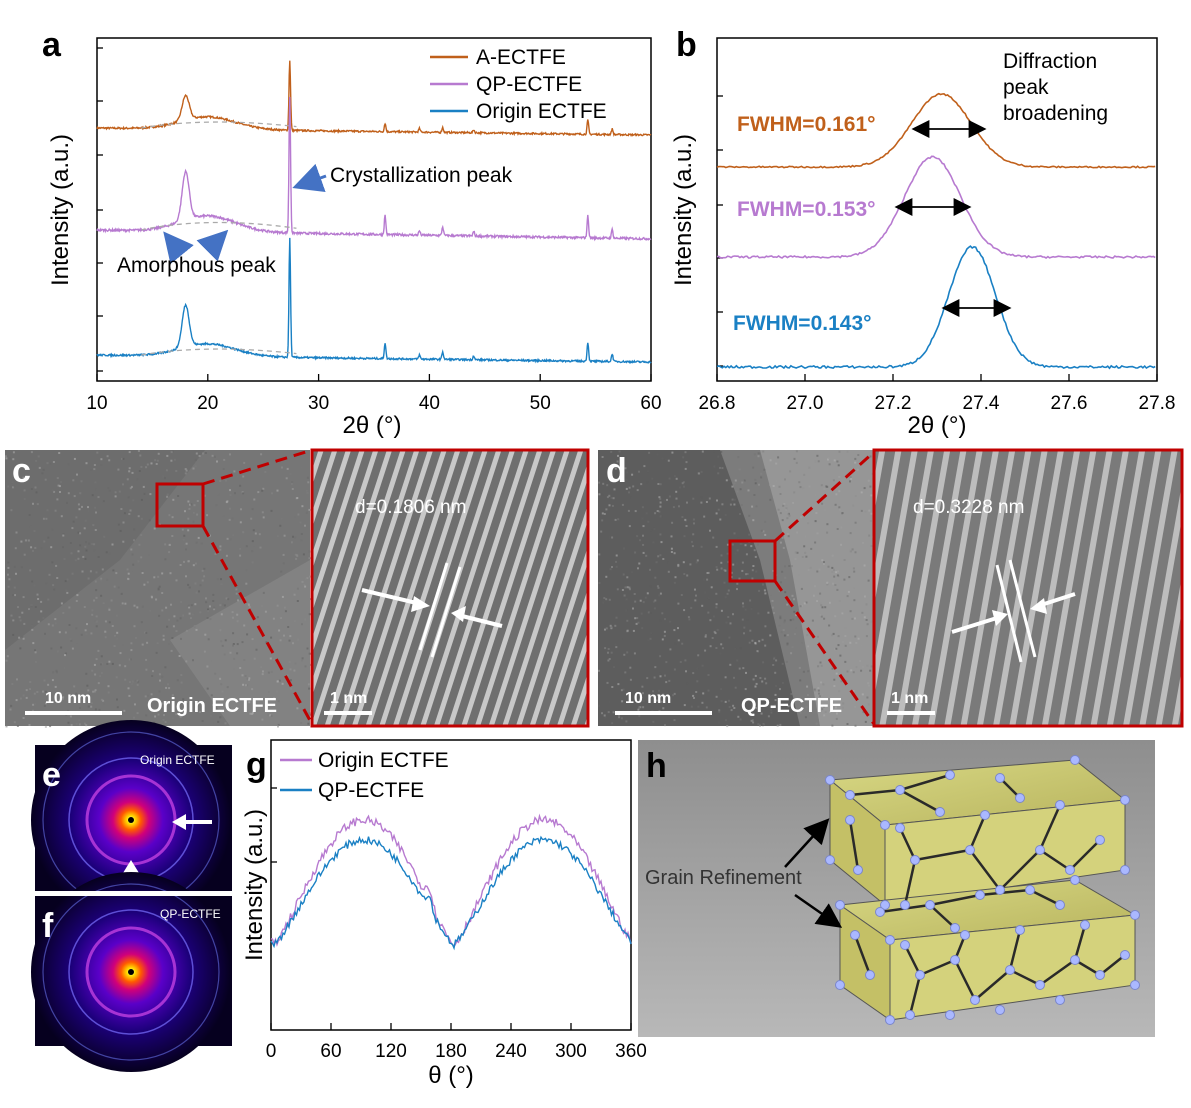  What do you see at coordinates (451, 1075) in the screenshot?
I see `panel-g-xlabel: θ (°)` at bounding box center [451, 1075].